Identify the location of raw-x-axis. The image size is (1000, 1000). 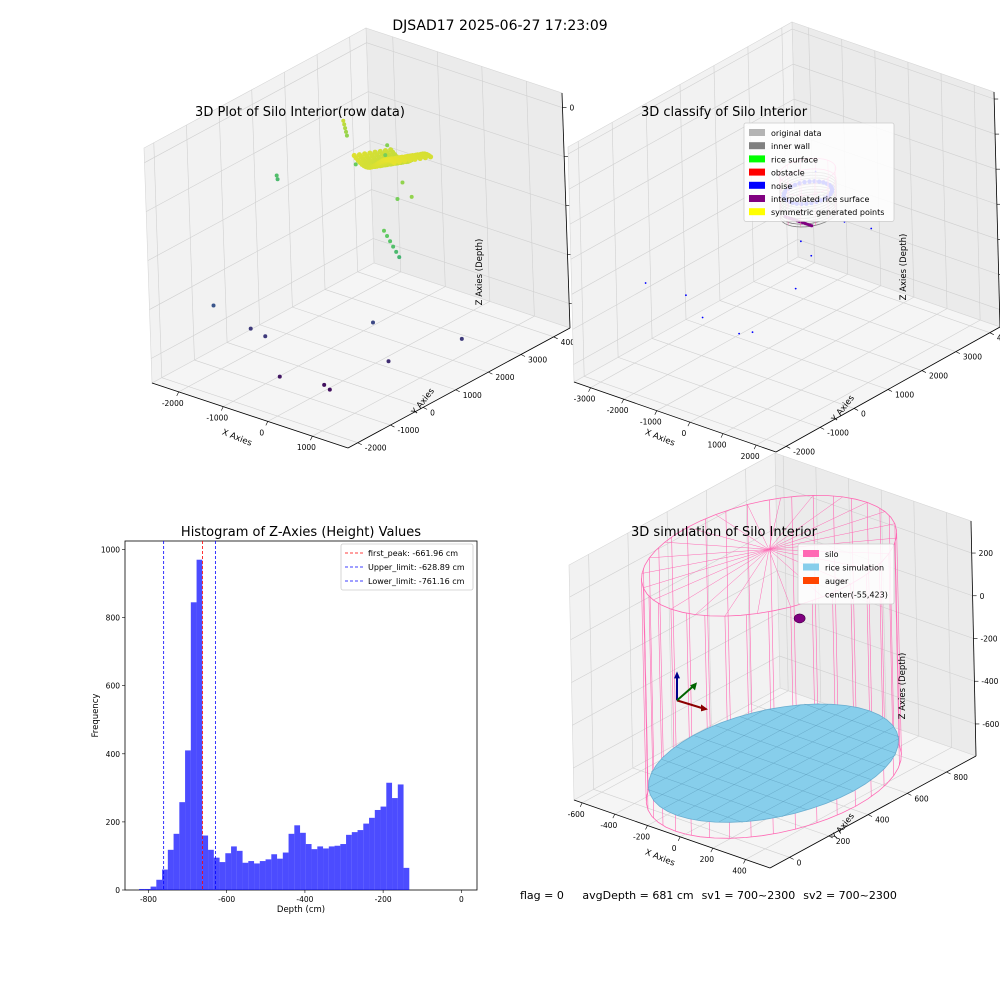
(250, 415).